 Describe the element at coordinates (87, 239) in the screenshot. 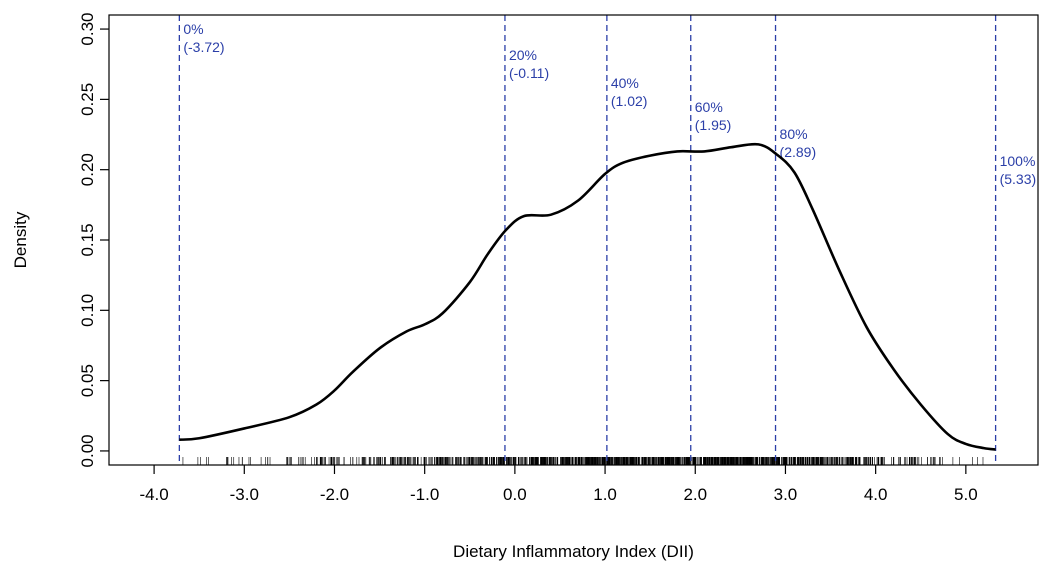

I see `y-tick-label: 0.15` at that location.